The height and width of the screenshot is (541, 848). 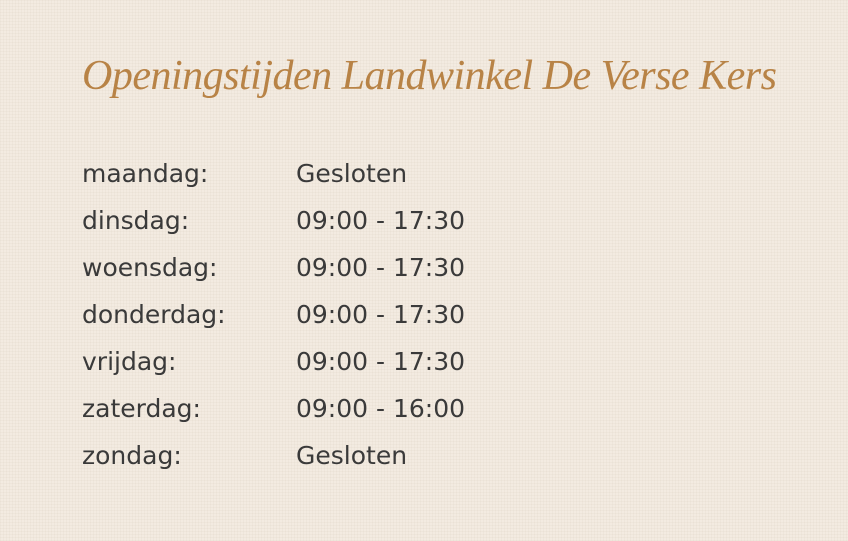 I want to click on time: 09:00 - 16:00, so click(x=381, y=408).